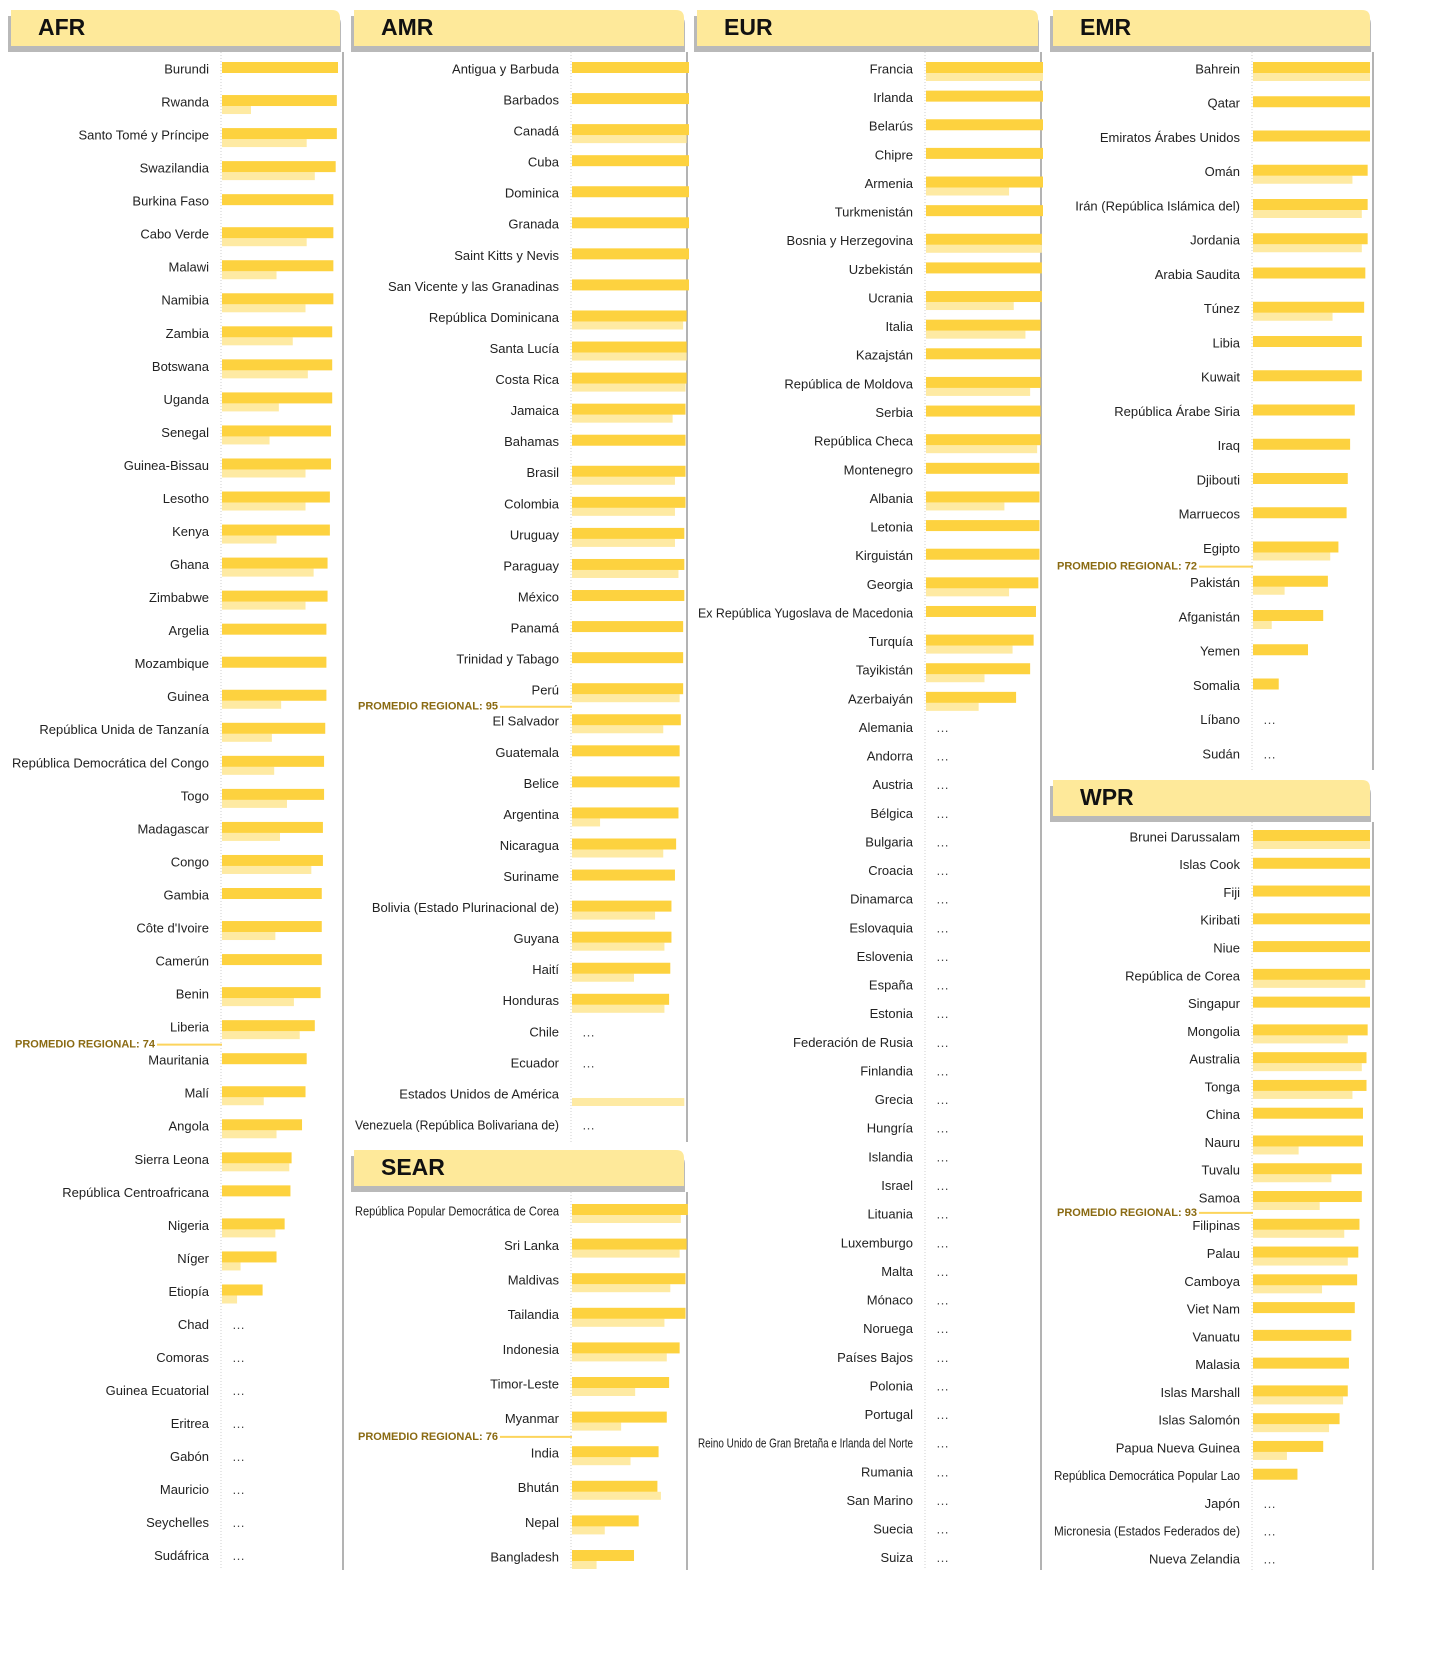  Describe the element at coordinates (1177, 411) in the screenshot. I see `country-label: República Árabe Siria` at that location.